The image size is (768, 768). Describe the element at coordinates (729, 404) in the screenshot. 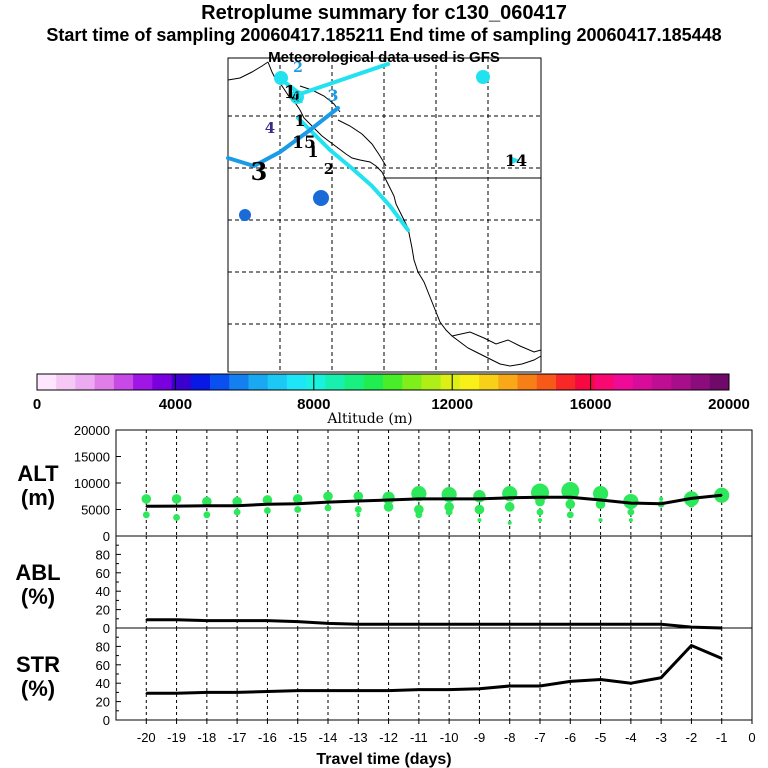

I see `colorbar-tick-label: 20000` at that location.